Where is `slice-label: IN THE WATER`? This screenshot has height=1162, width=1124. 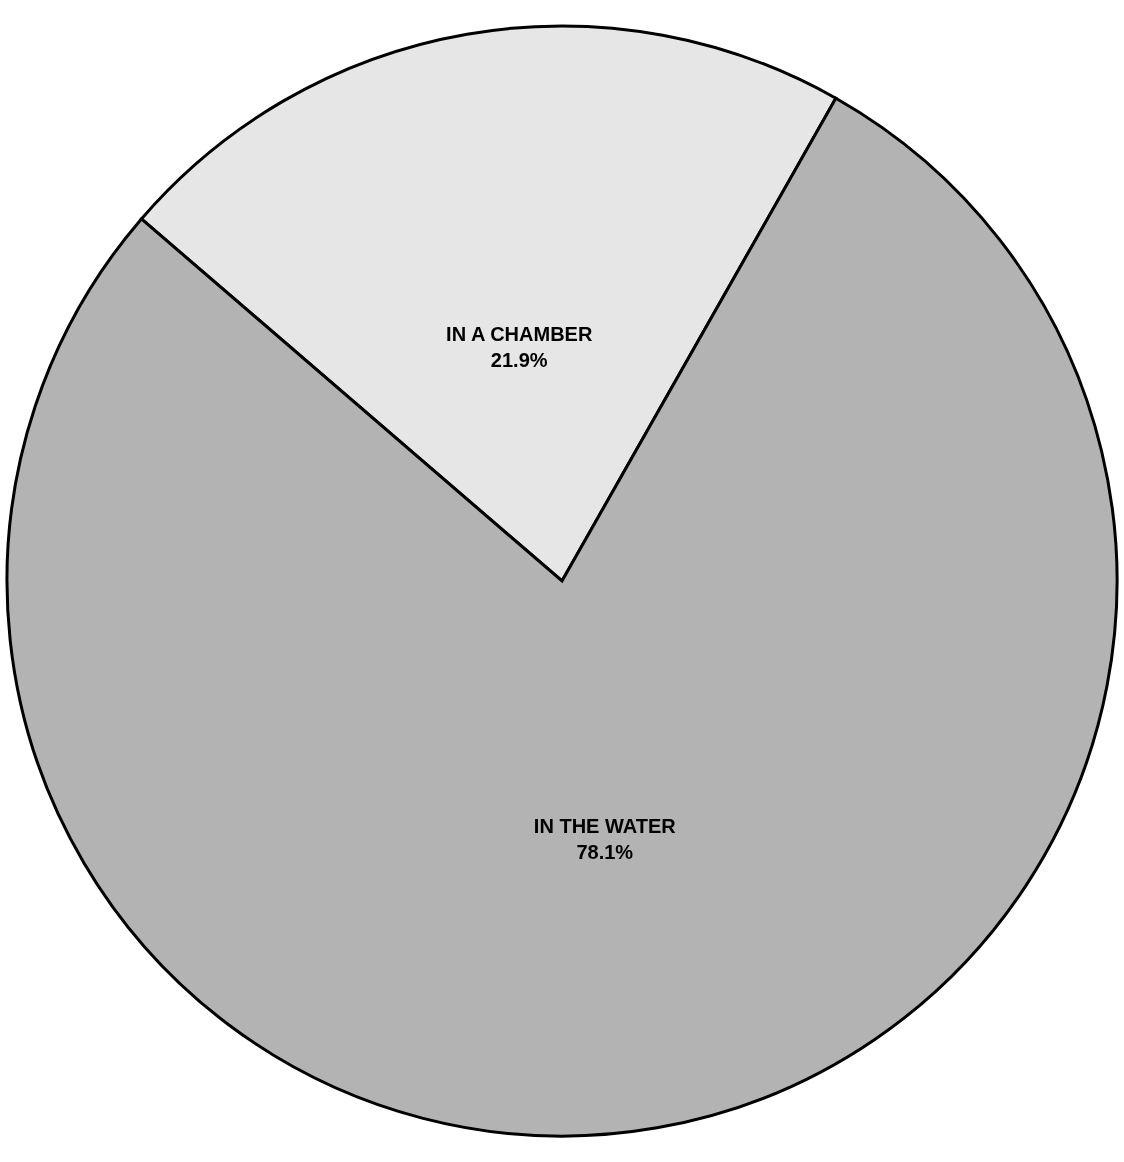 slice-label: IN THE WATER is located at coordinates (605, 826).